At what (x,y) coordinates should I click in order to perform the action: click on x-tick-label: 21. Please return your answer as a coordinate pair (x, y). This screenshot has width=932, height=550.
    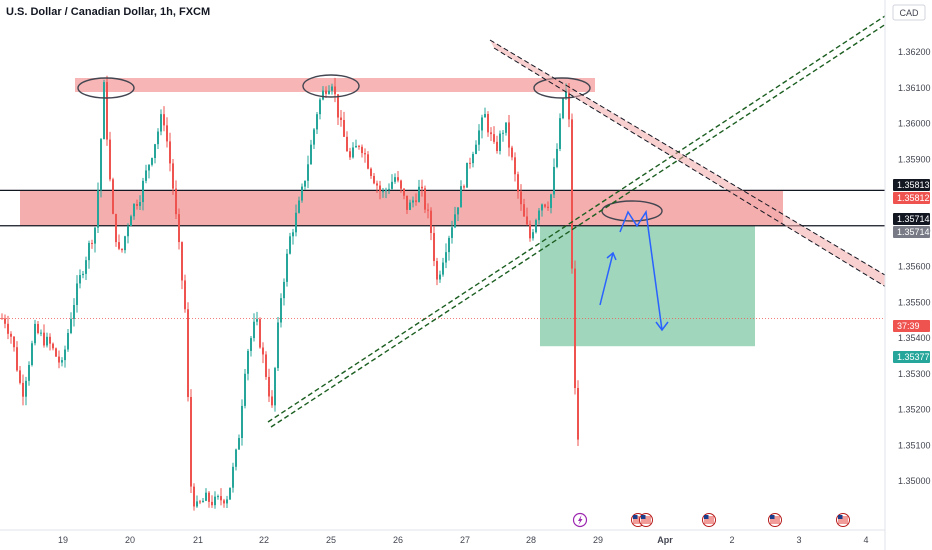
    Looking at the image, I should click on (198, 540).